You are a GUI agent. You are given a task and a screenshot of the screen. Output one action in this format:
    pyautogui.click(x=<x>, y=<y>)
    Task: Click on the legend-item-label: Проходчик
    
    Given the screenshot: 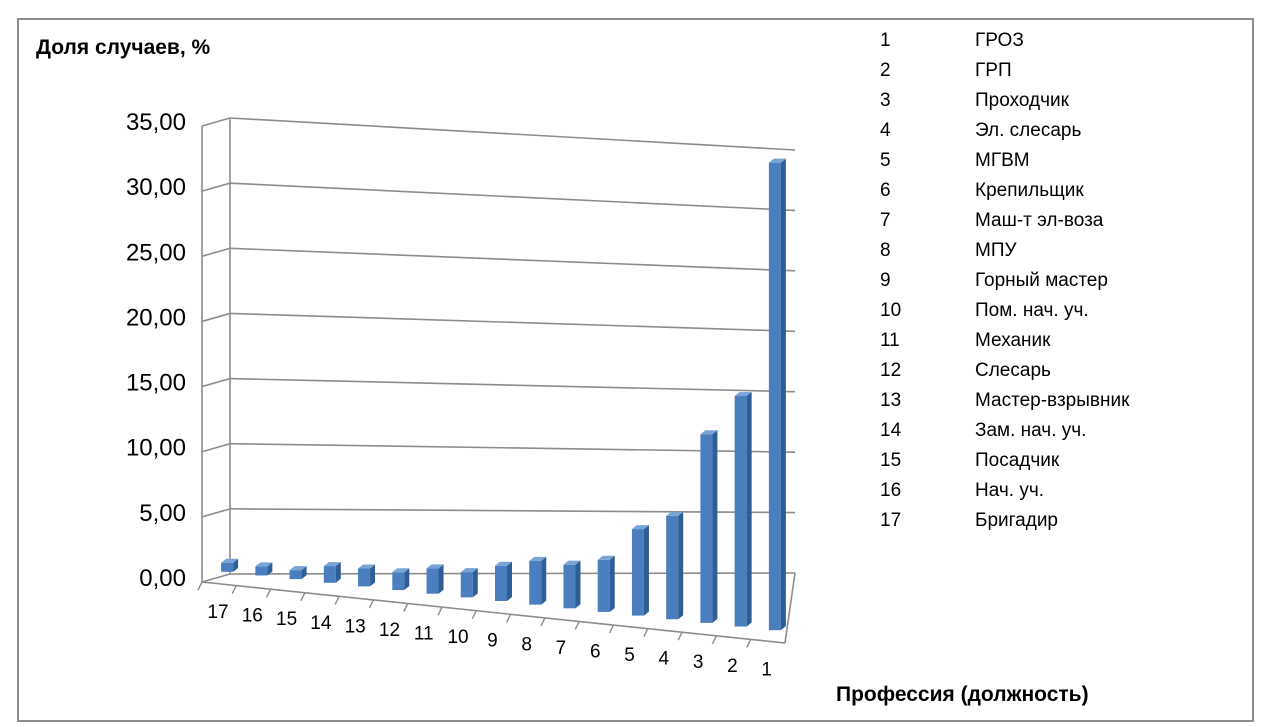 What is the action you would take?
    pyautogui.click(x=1022, y=100)
    